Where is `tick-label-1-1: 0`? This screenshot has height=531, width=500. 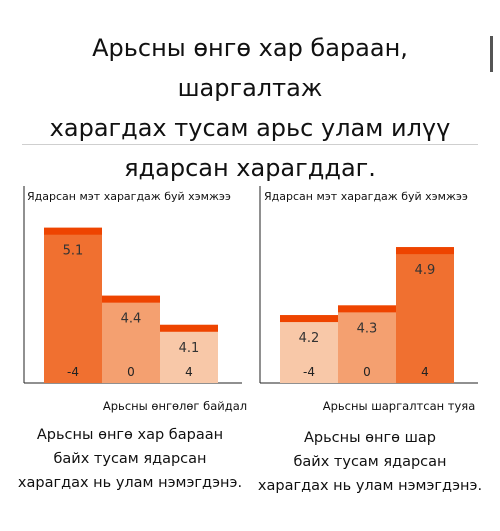 tick-label-1-1: 0 is located at coordinates (367, 372).